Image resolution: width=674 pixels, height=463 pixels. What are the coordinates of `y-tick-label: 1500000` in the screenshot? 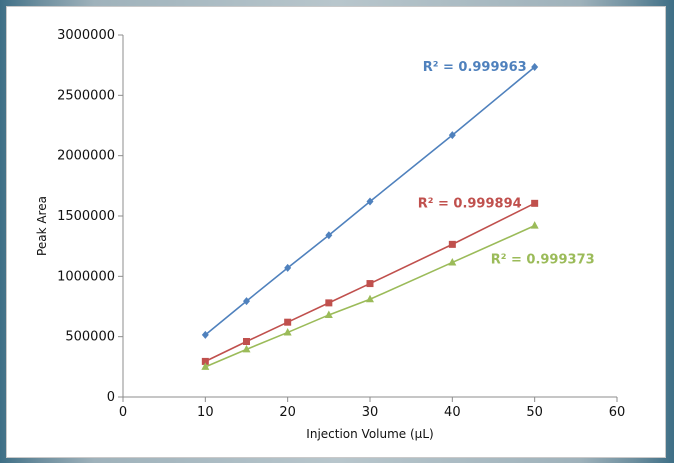 It's located at (86, 216).